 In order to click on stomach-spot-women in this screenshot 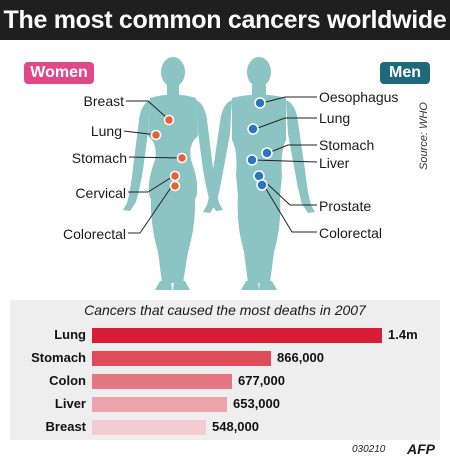, I will do `click(182, 158)`.